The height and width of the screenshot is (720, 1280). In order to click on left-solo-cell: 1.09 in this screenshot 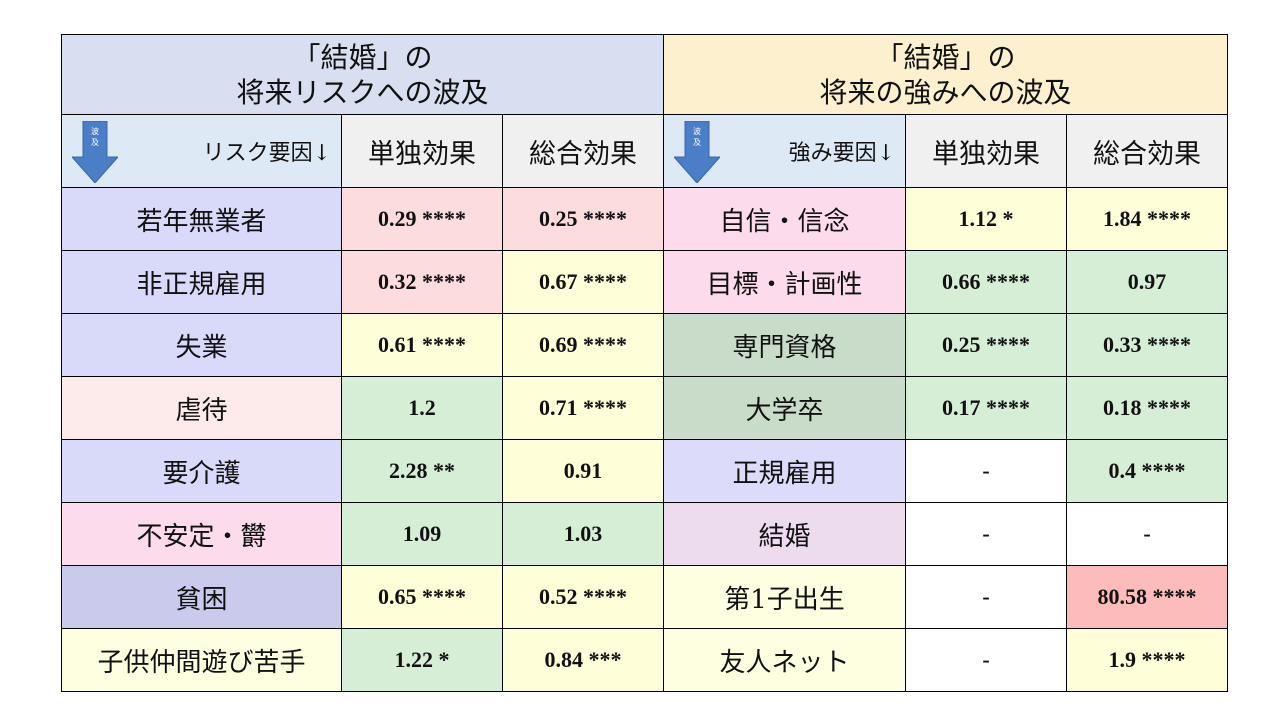, I will do `click(422, 534)`.